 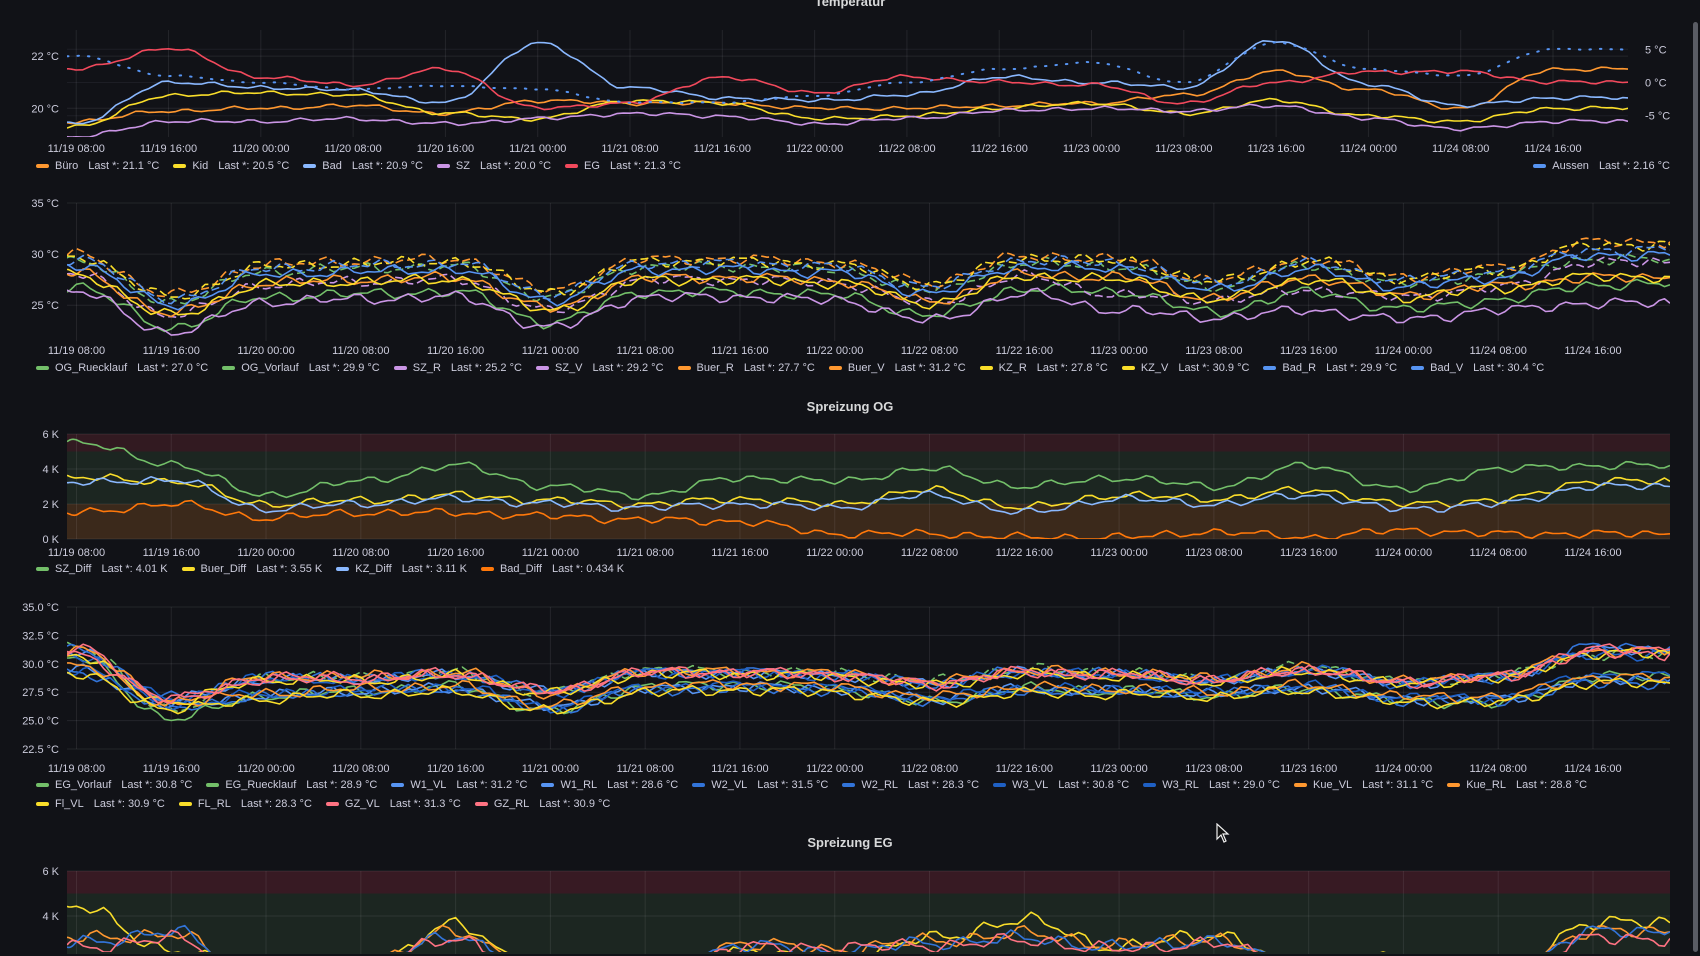 I want to click on legend-item-og_vorlauf: OG_Vorlauf Last *: 29.9 °C, so click(x=301, y=368).